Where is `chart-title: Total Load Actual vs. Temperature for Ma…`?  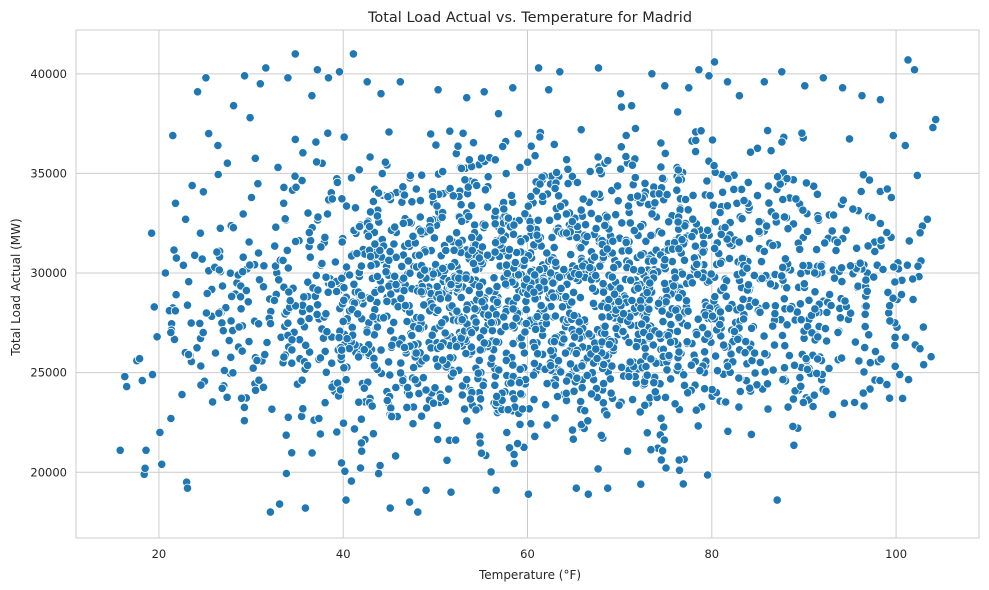
chart-title: Total Load Actual vs. Temperature for Ma… is located at coordinates (529, 18).